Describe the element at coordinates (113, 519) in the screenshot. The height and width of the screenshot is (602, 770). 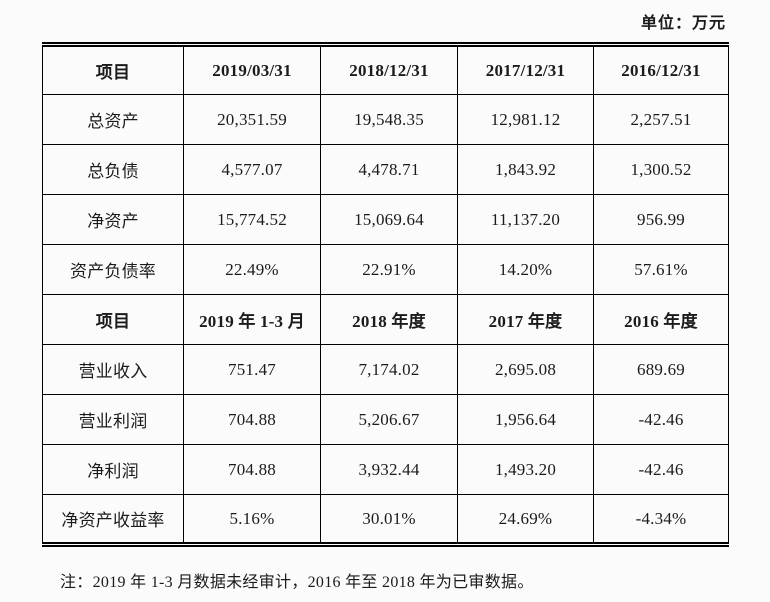
I see `row-label: 净资产收益率` at that location.